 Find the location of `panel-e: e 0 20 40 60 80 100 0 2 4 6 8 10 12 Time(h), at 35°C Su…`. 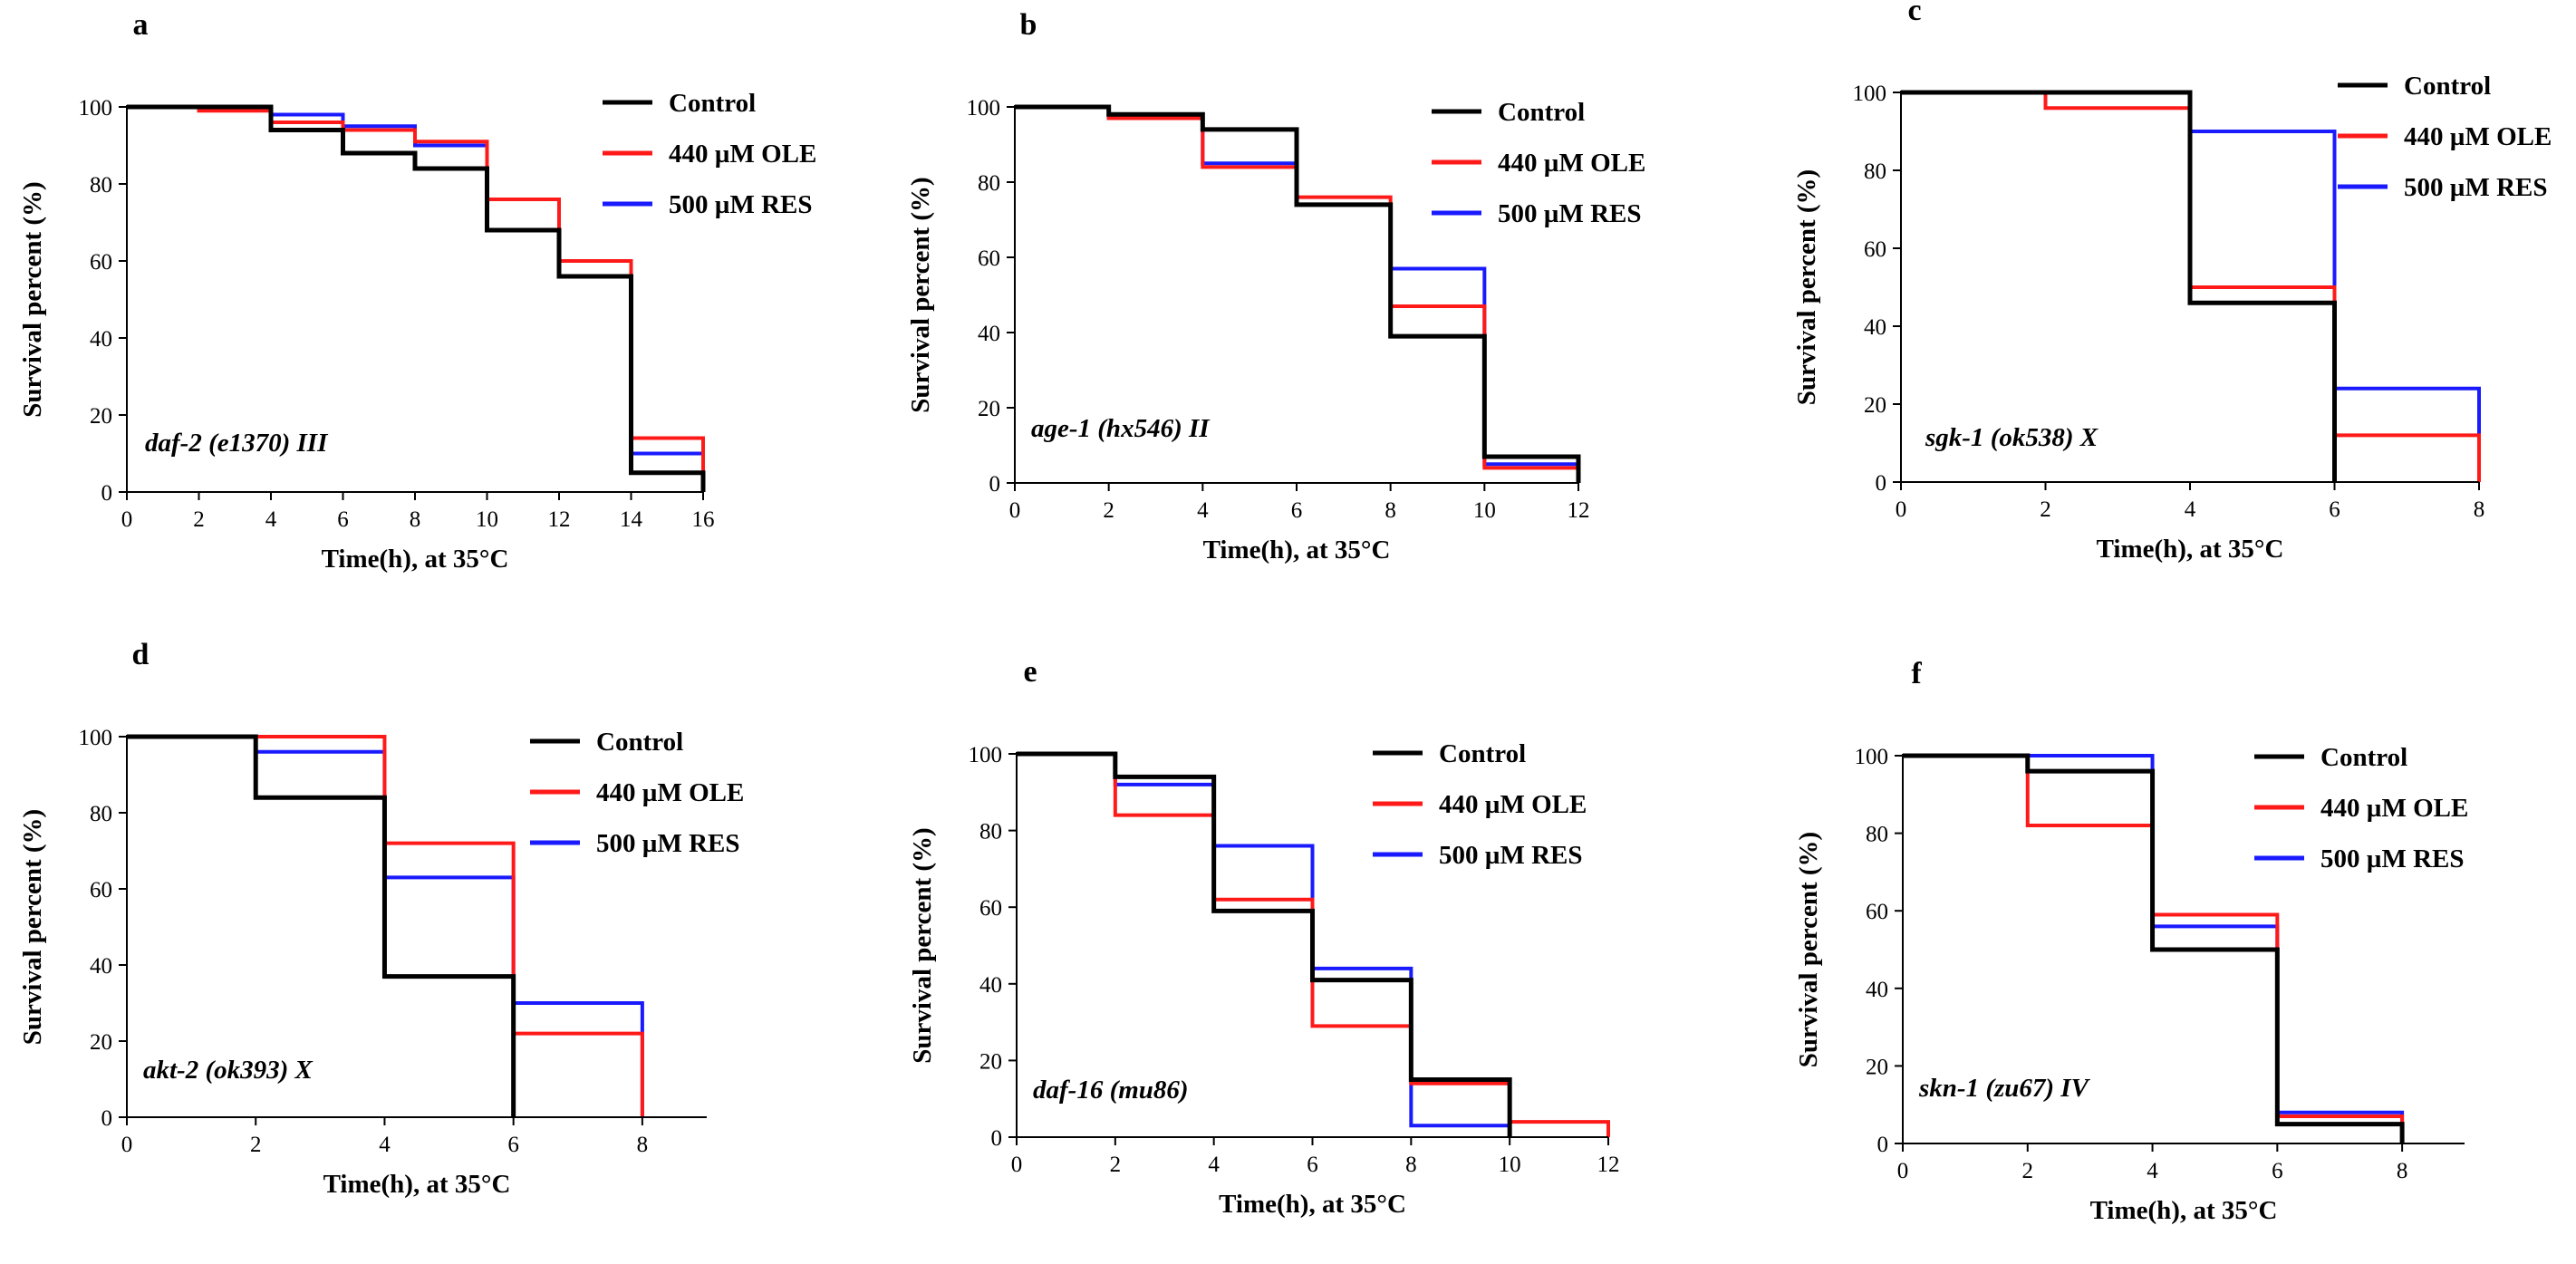

panel-e: e 0 20 40 60 80 100 0 2 4 6 8 10 12 Time(h), at 35°C Su… is located at coordinates (1264, 937).